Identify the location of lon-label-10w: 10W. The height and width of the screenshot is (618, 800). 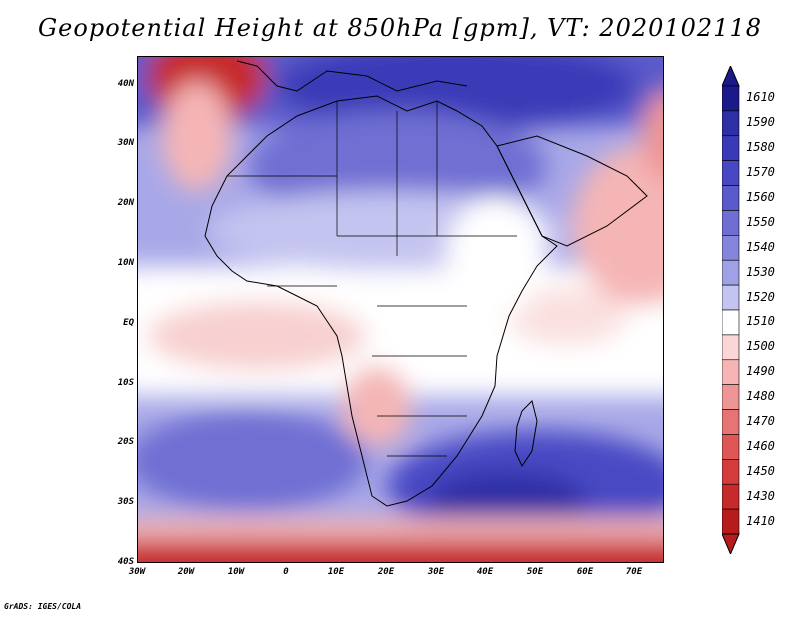
(236, 572).